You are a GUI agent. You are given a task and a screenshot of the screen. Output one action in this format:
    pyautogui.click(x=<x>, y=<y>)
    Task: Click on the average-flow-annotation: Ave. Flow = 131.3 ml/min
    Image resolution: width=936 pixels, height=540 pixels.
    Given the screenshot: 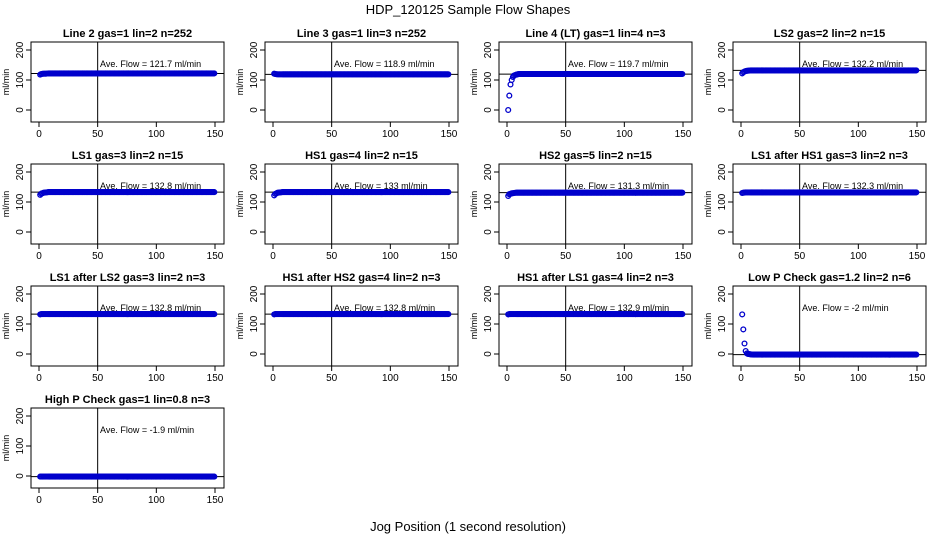 What is the action you would take?
    pyautogui.click(x=618, y=186)
    